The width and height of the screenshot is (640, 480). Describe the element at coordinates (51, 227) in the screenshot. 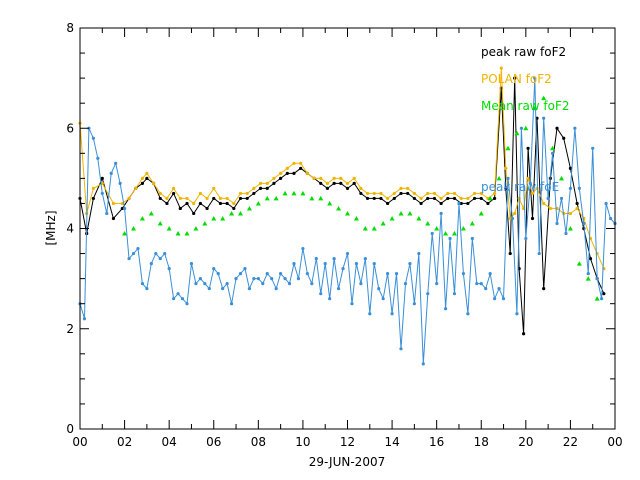

I see `y-axis-label: [MHz]` at that location.